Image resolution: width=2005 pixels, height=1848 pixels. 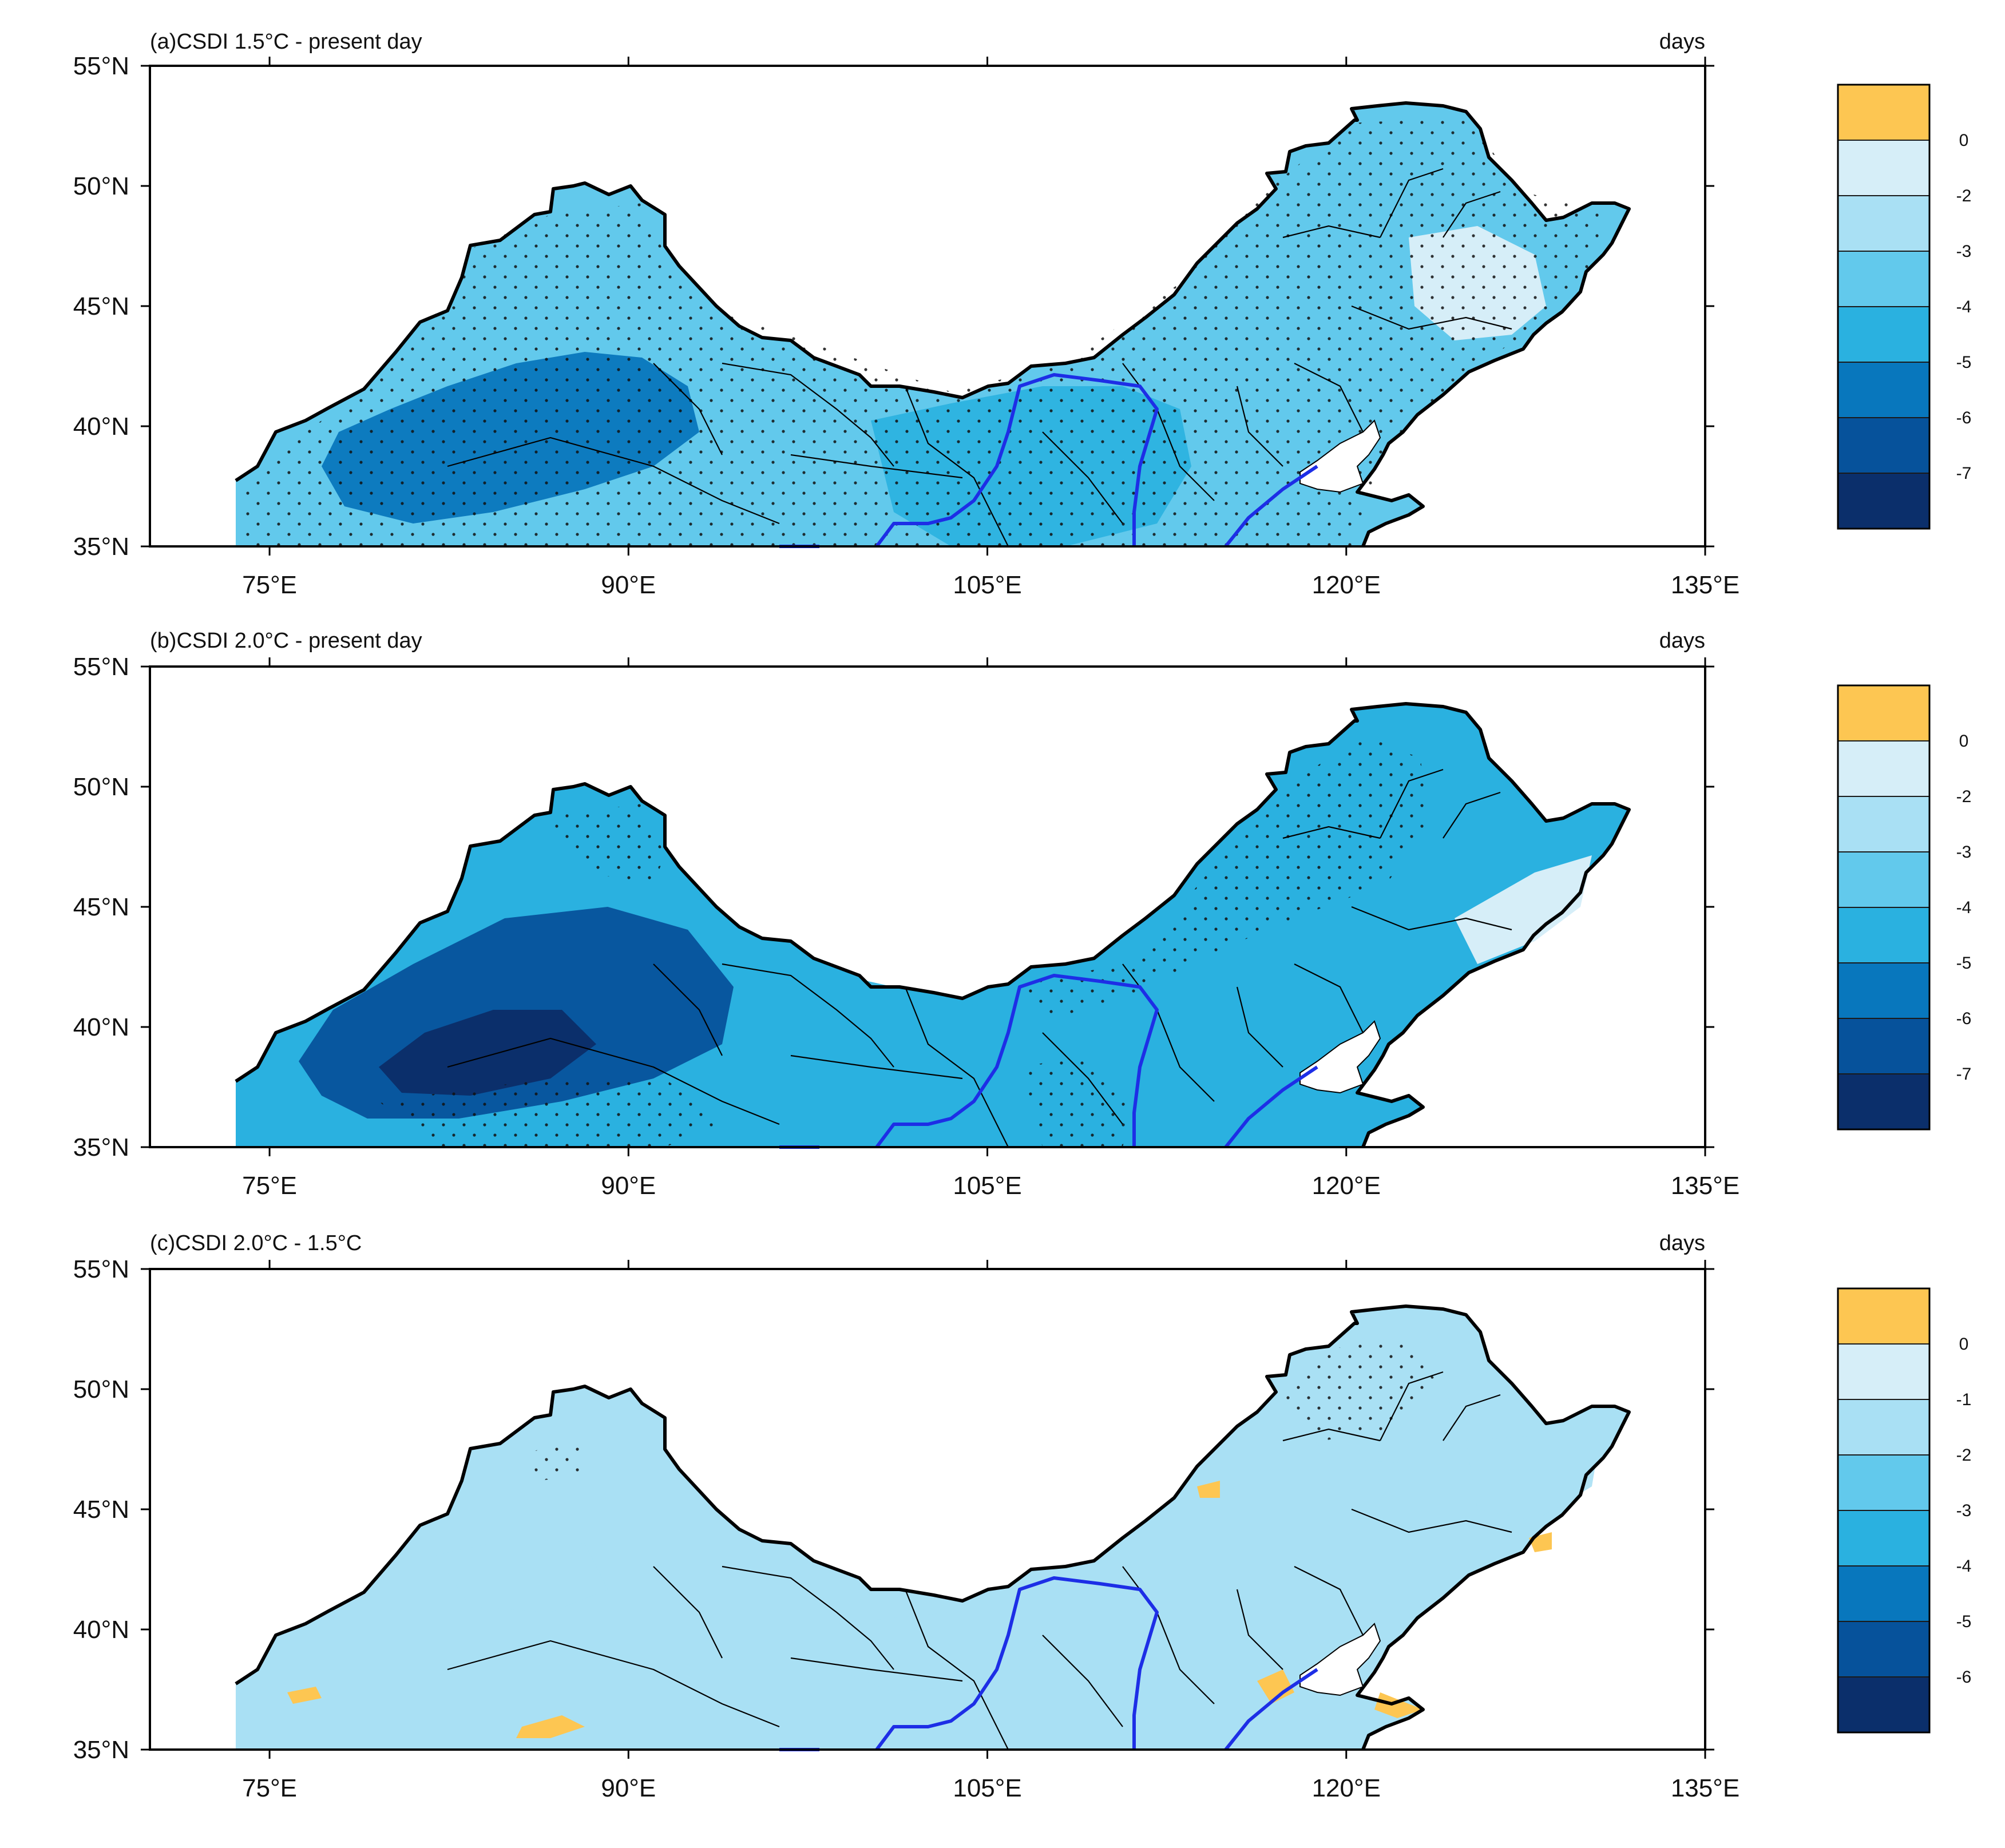 I want to click on panel-c-significance-stipple, so click(x=983, y=1409).